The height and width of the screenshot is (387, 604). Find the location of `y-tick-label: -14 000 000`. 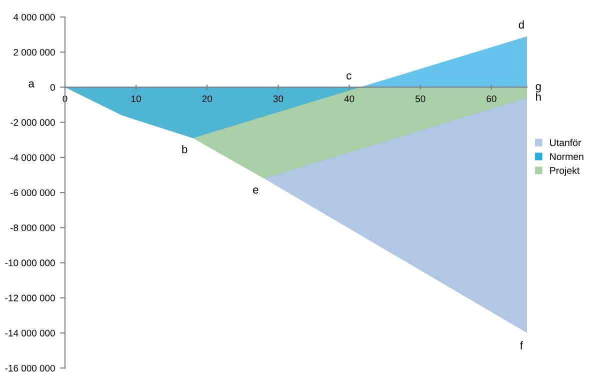

y-tick-label: -14 000 000 is located at coordinates (30, 333).